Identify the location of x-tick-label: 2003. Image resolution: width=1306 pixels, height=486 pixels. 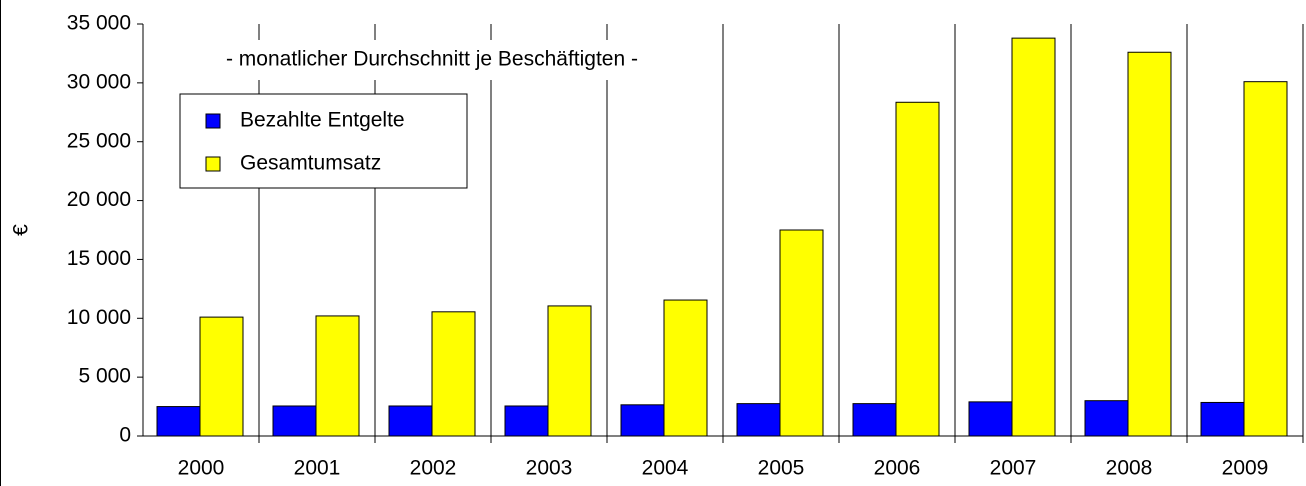
(549, 468).